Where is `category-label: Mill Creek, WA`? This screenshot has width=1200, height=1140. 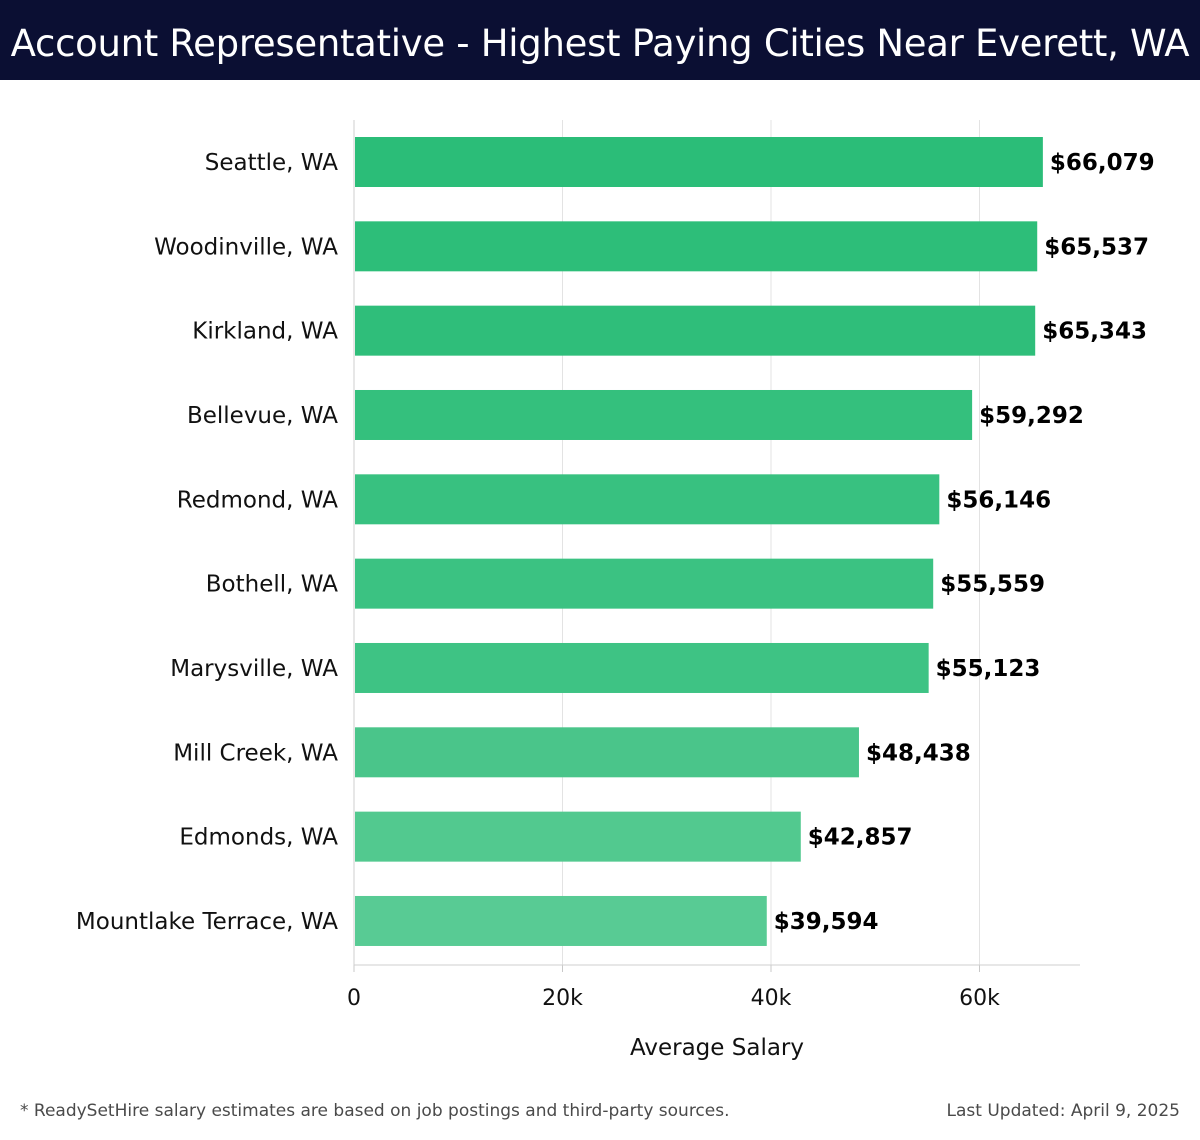 category-label: Mill Creek, WA is located at coordinates (255, 753).